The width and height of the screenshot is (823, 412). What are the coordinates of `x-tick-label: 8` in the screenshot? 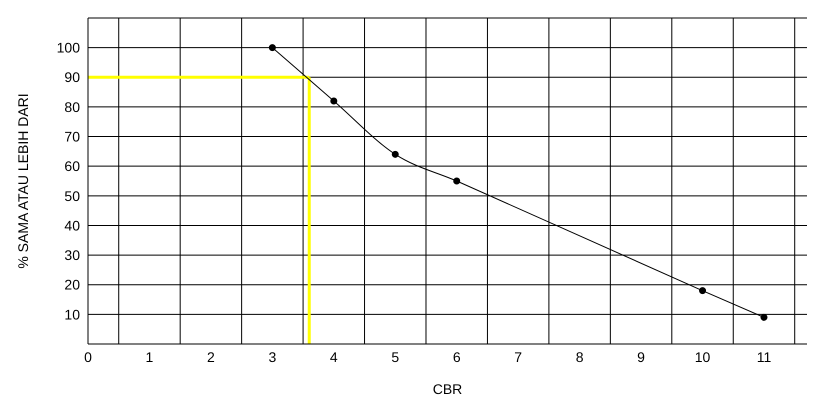 It's located at (580, 356).